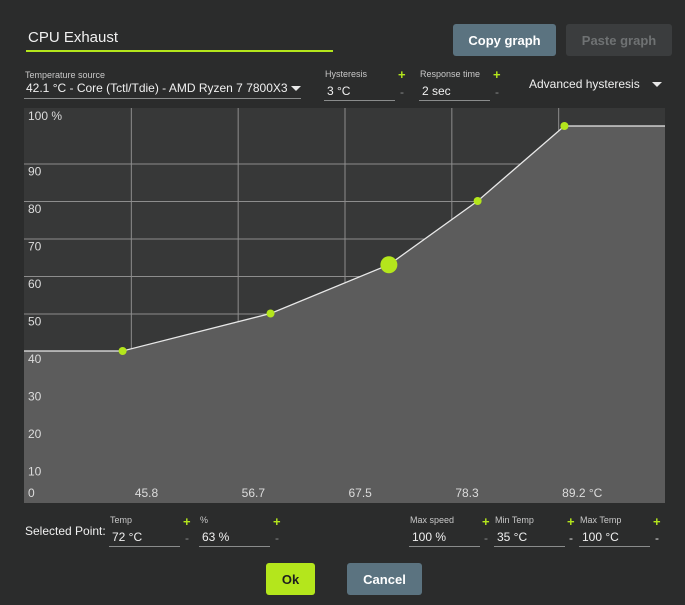 The height and width of the screenshot is (605, 685). I want to click on copy-graph-button: Copy graph, so click(504, 40).